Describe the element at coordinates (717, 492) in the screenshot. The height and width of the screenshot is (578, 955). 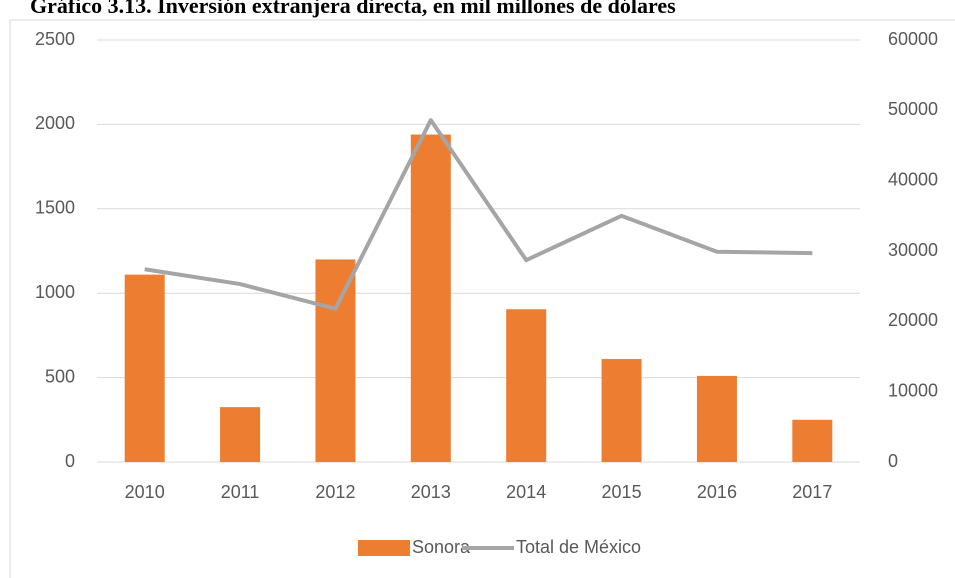
I see `x-tick-label: 2016` at that location.